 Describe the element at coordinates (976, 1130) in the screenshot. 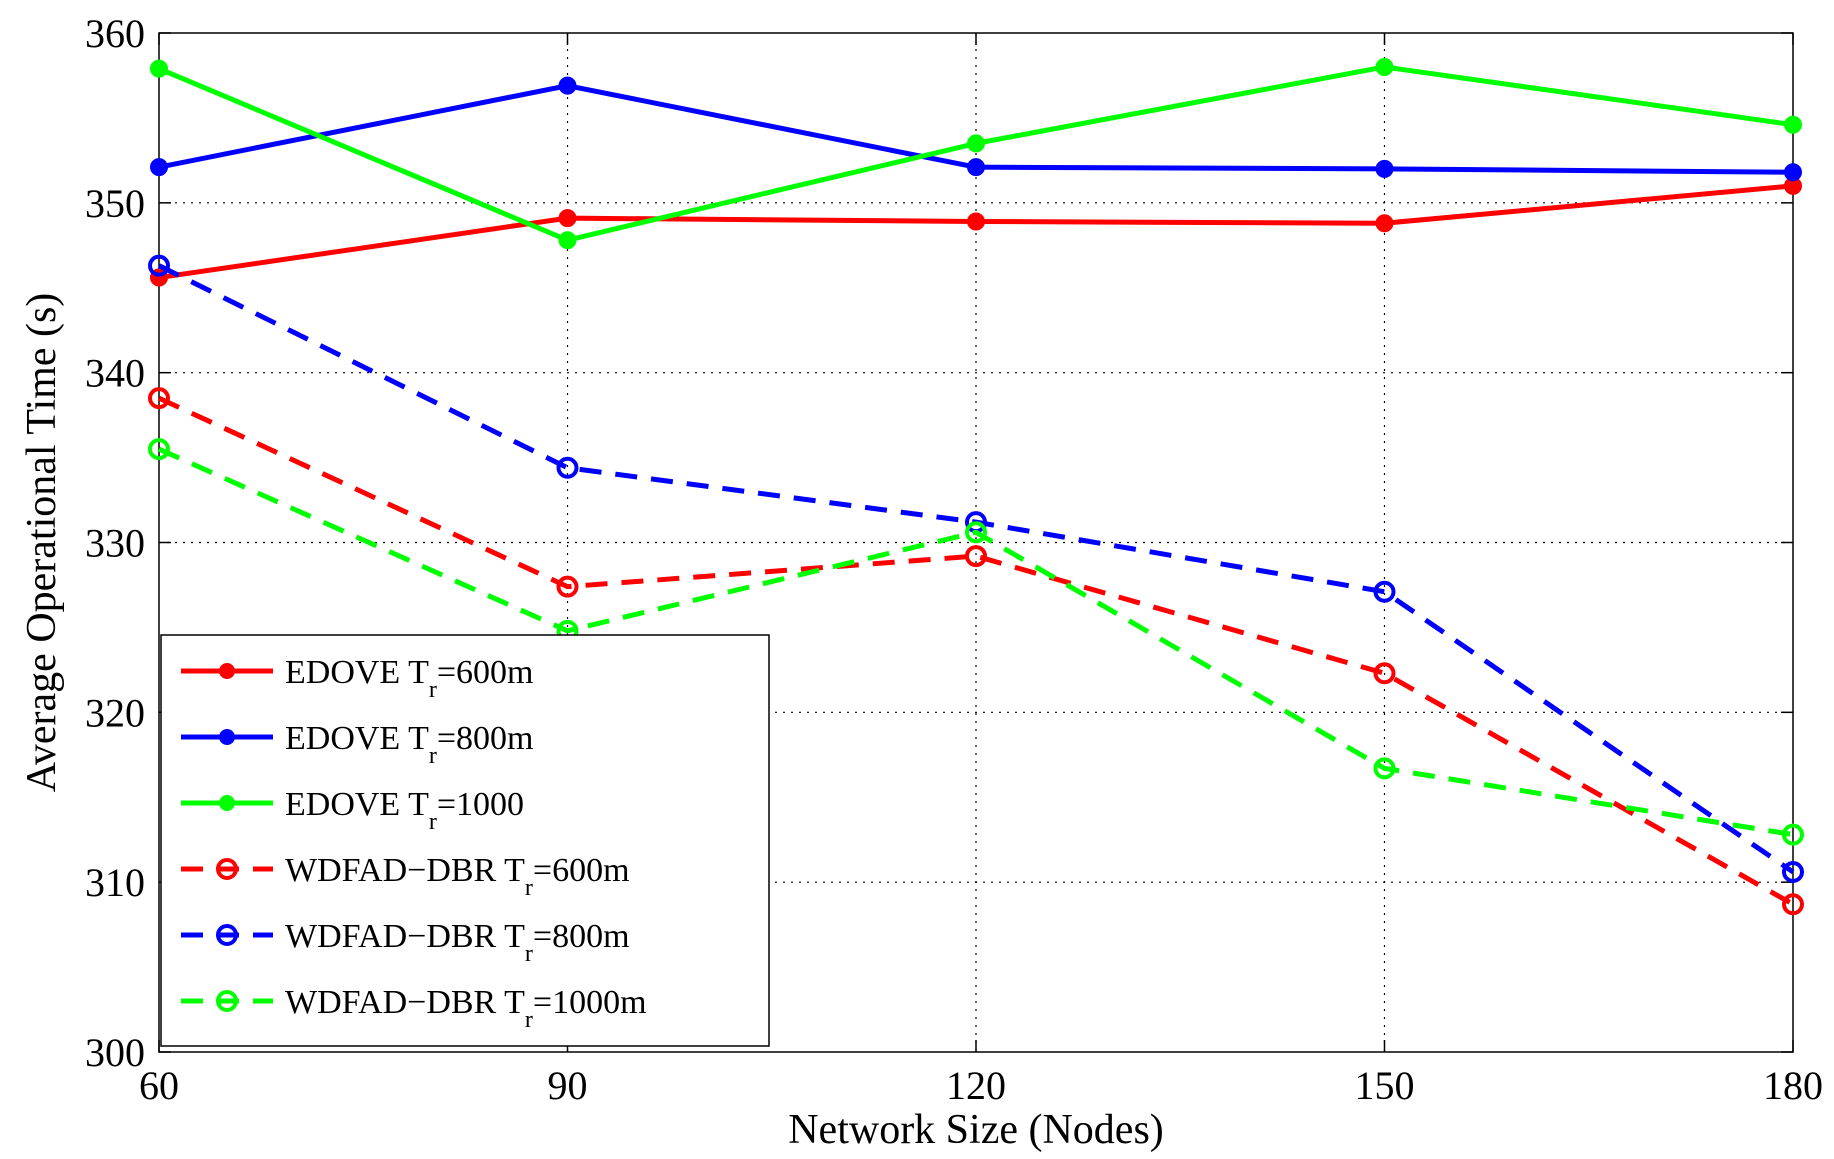

I see `x-axis-title: Network Size (Nodes)` at that location.